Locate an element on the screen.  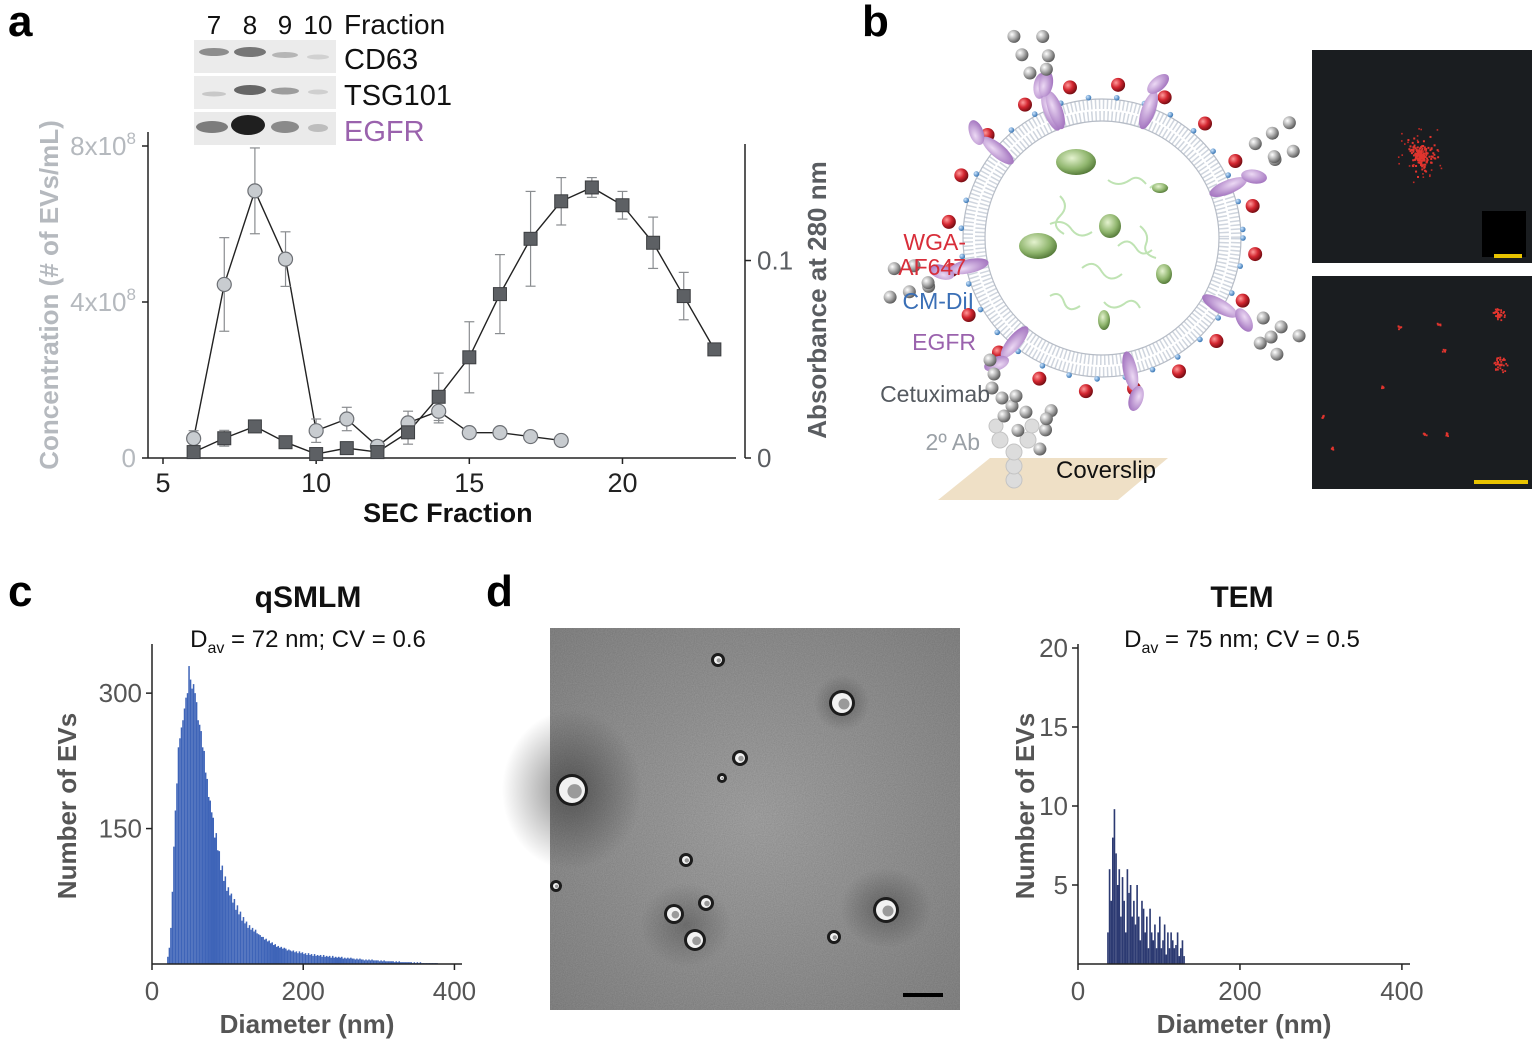
x-tick-label: 0 is located at coordinates (152, 991).